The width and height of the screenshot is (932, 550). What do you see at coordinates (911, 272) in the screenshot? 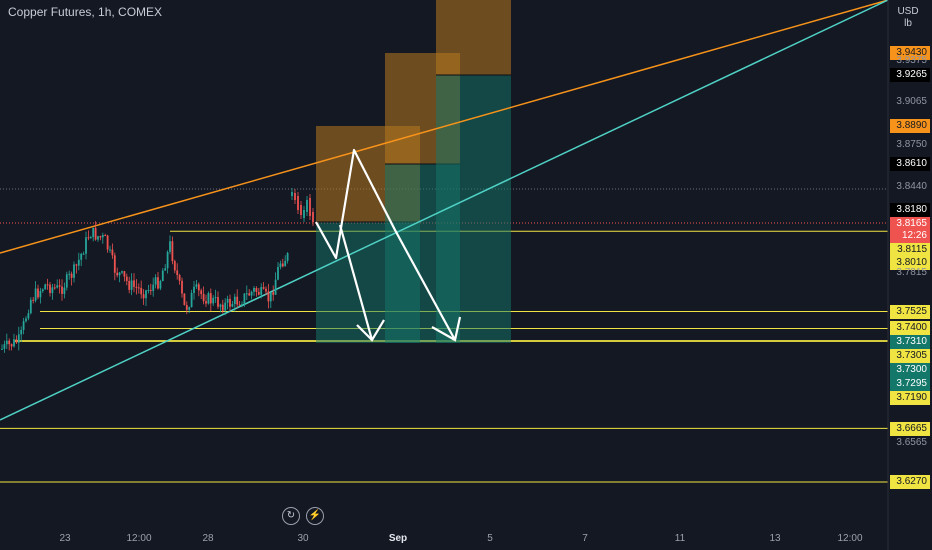
I see `price-tick-label: 3.7815` at bounding box center [911, 272].